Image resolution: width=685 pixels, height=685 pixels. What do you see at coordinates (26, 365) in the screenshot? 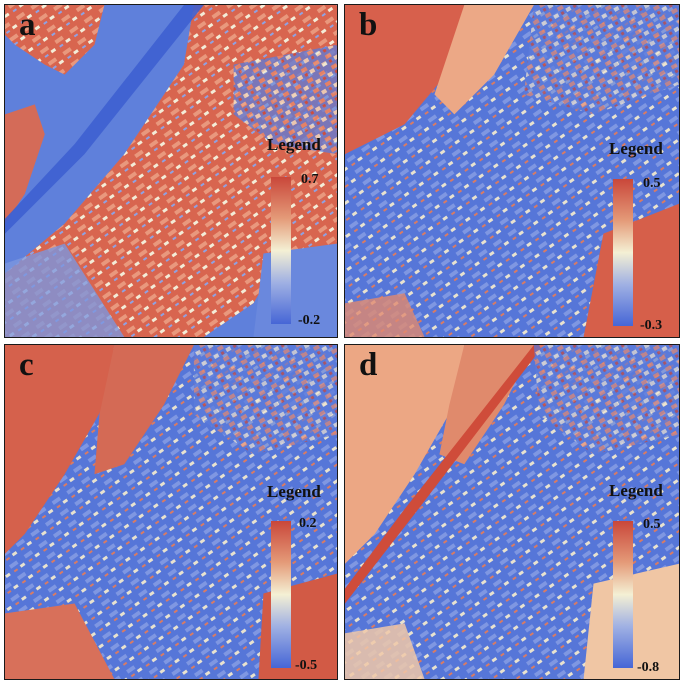
I see `panel-label-c: c` at bounding box center [26, 365].